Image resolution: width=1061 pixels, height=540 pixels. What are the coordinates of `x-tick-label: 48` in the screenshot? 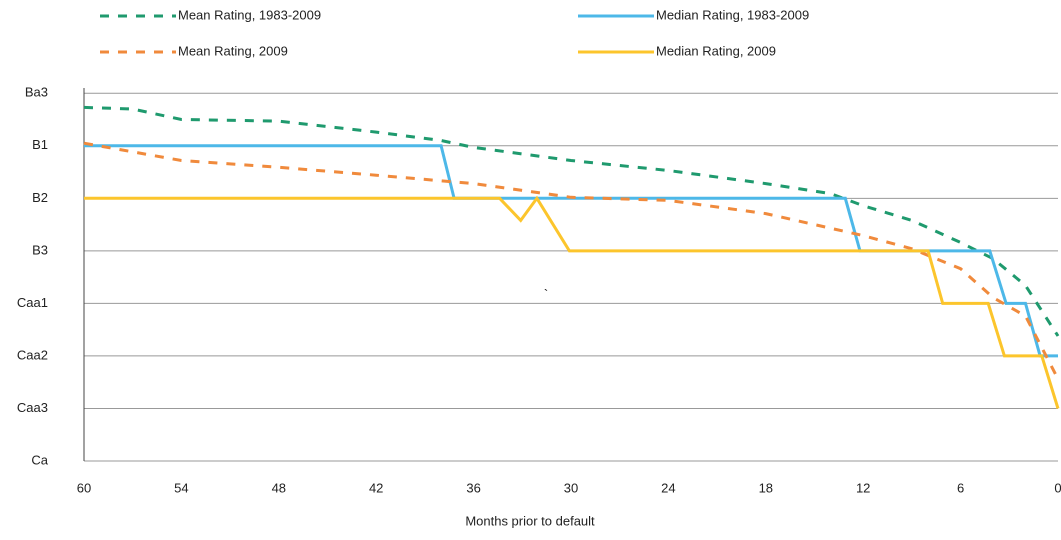 It's located at (279, 487).